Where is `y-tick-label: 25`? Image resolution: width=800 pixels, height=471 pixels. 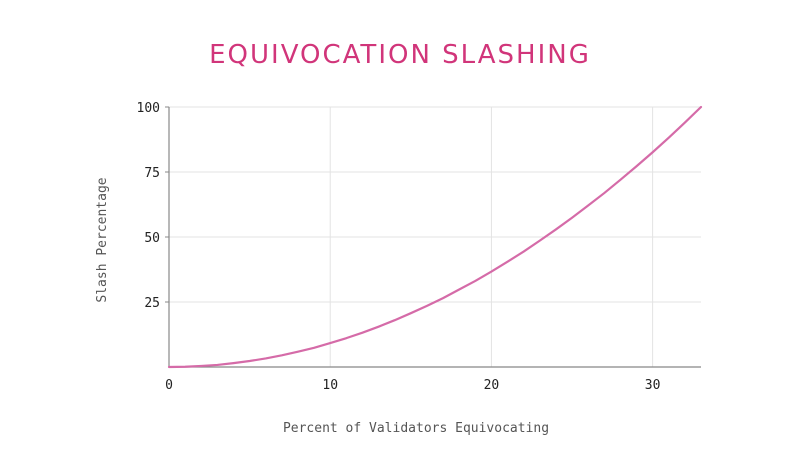 y-tick-label: 25 is located at coordinates (152, 303).